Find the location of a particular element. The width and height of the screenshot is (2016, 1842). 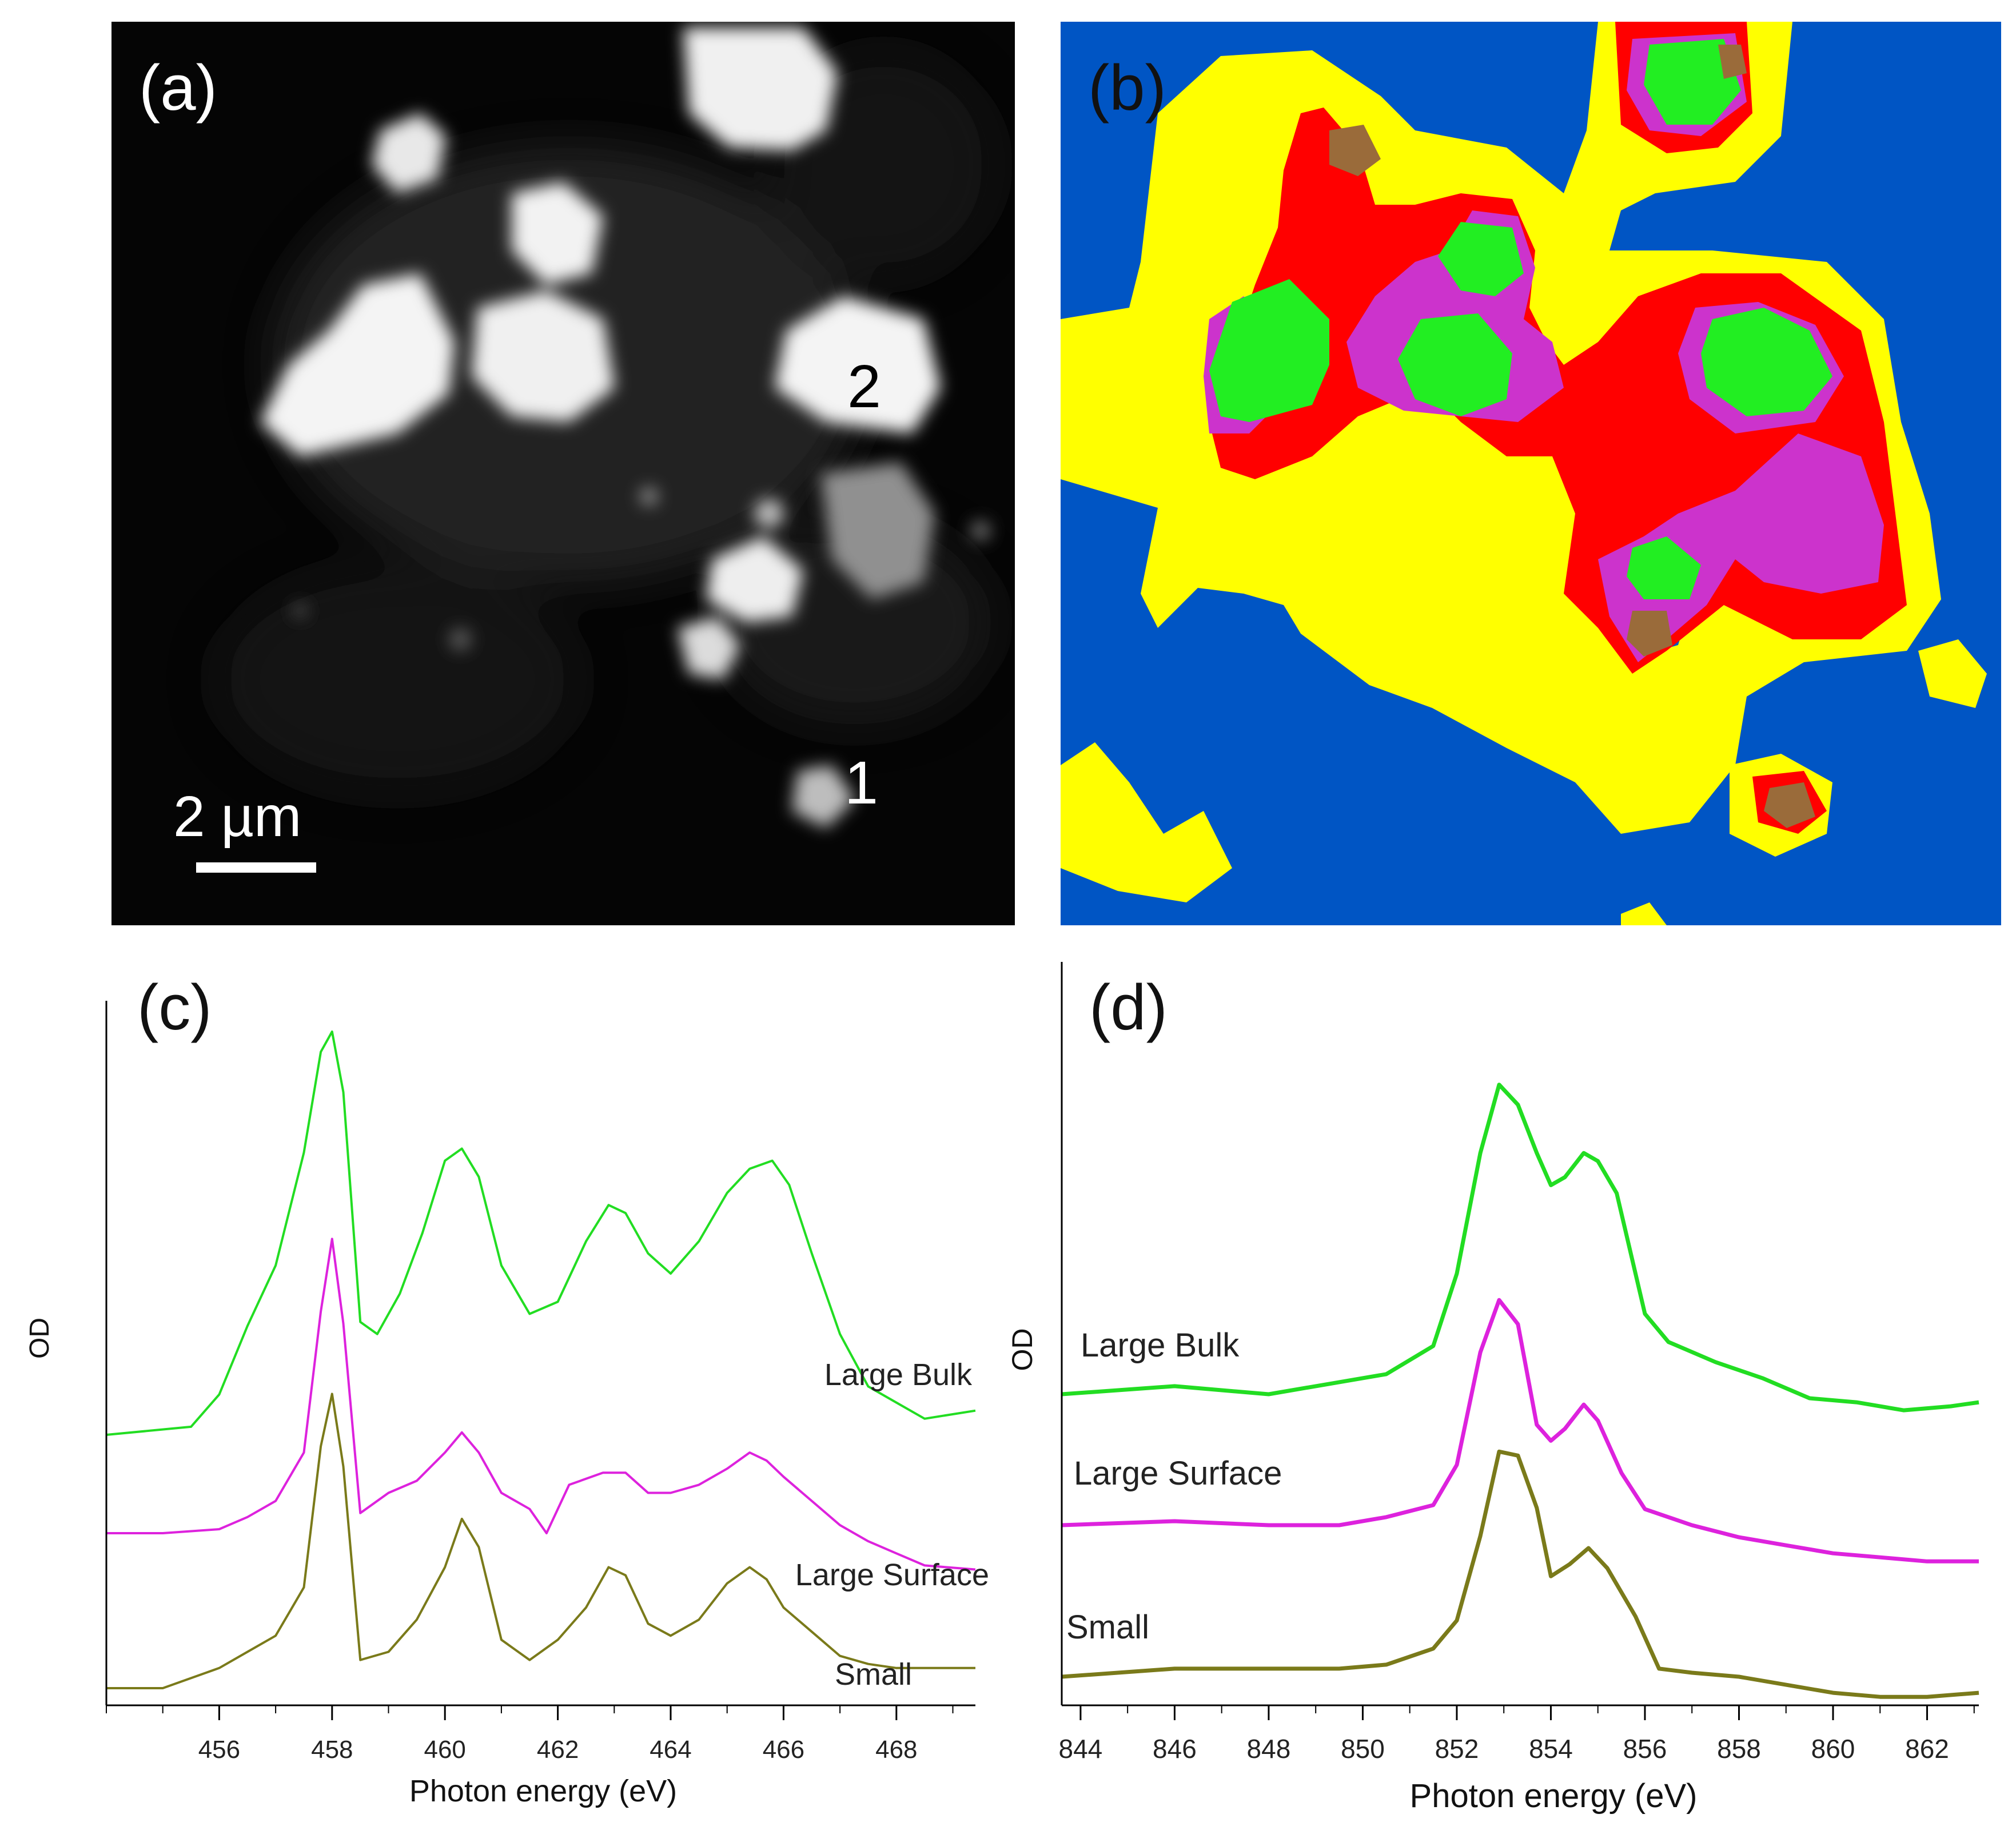

d-tick-label: 856 is located at coordinates (1645, 1749).